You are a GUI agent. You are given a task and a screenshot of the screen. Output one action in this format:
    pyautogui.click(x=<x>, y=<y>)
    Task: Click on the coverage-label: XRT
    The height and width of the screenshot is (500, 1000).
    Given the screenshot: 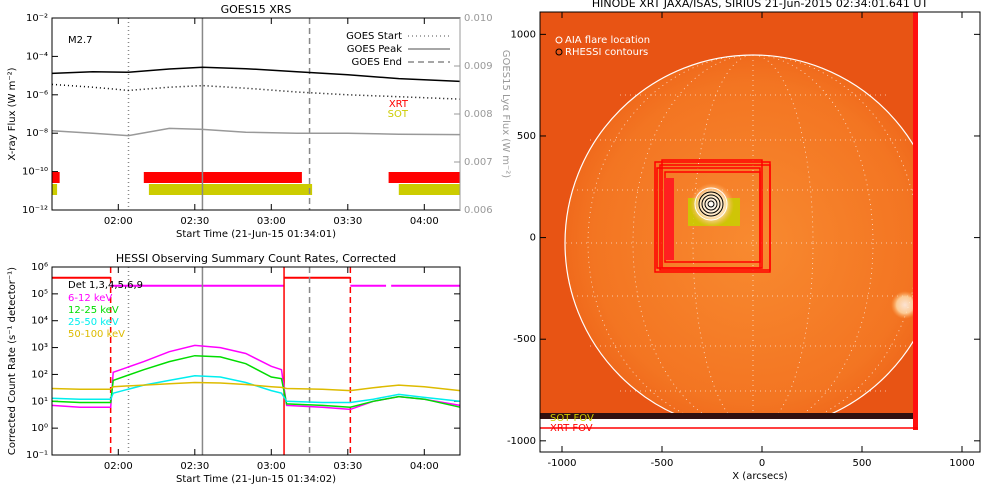 What is the action you would take?
    pyautogui.click(x=399, y=104)
    